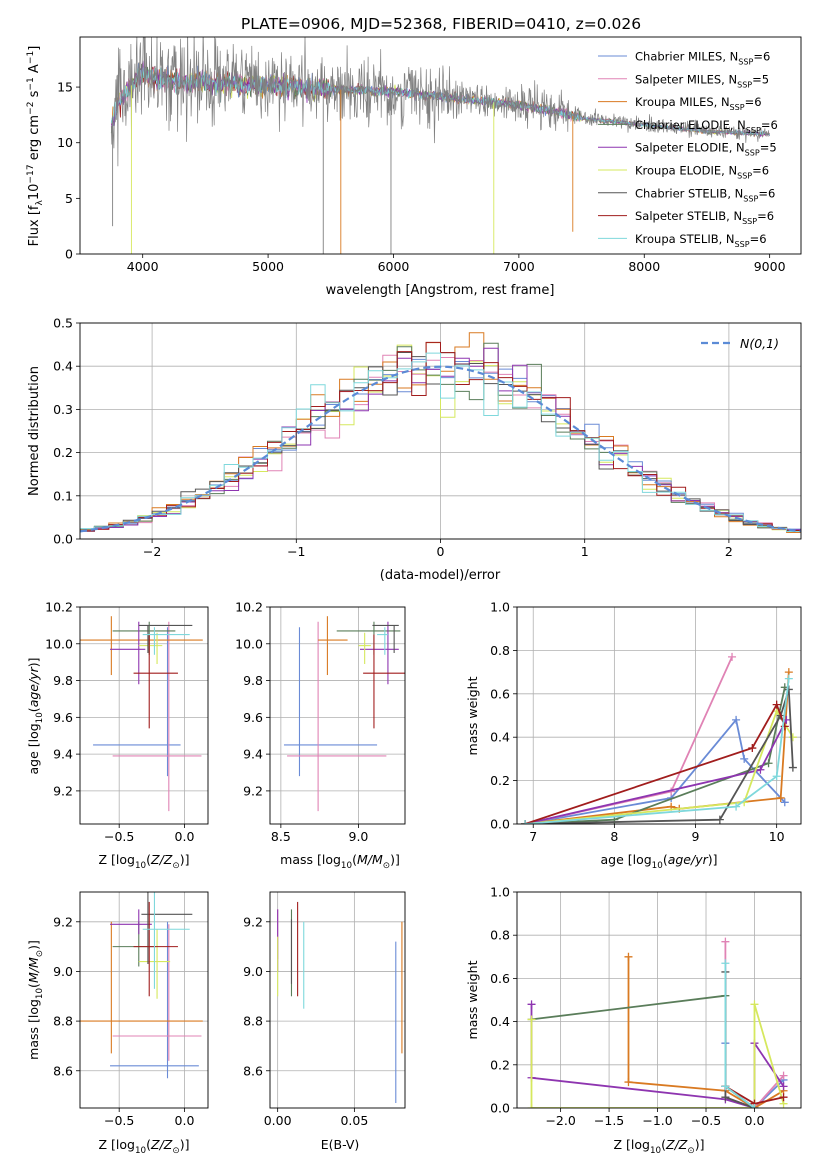 The width and height of the screenshot is (819, 1170). I want to click on x-tick-label: 9, so click(696, 836).